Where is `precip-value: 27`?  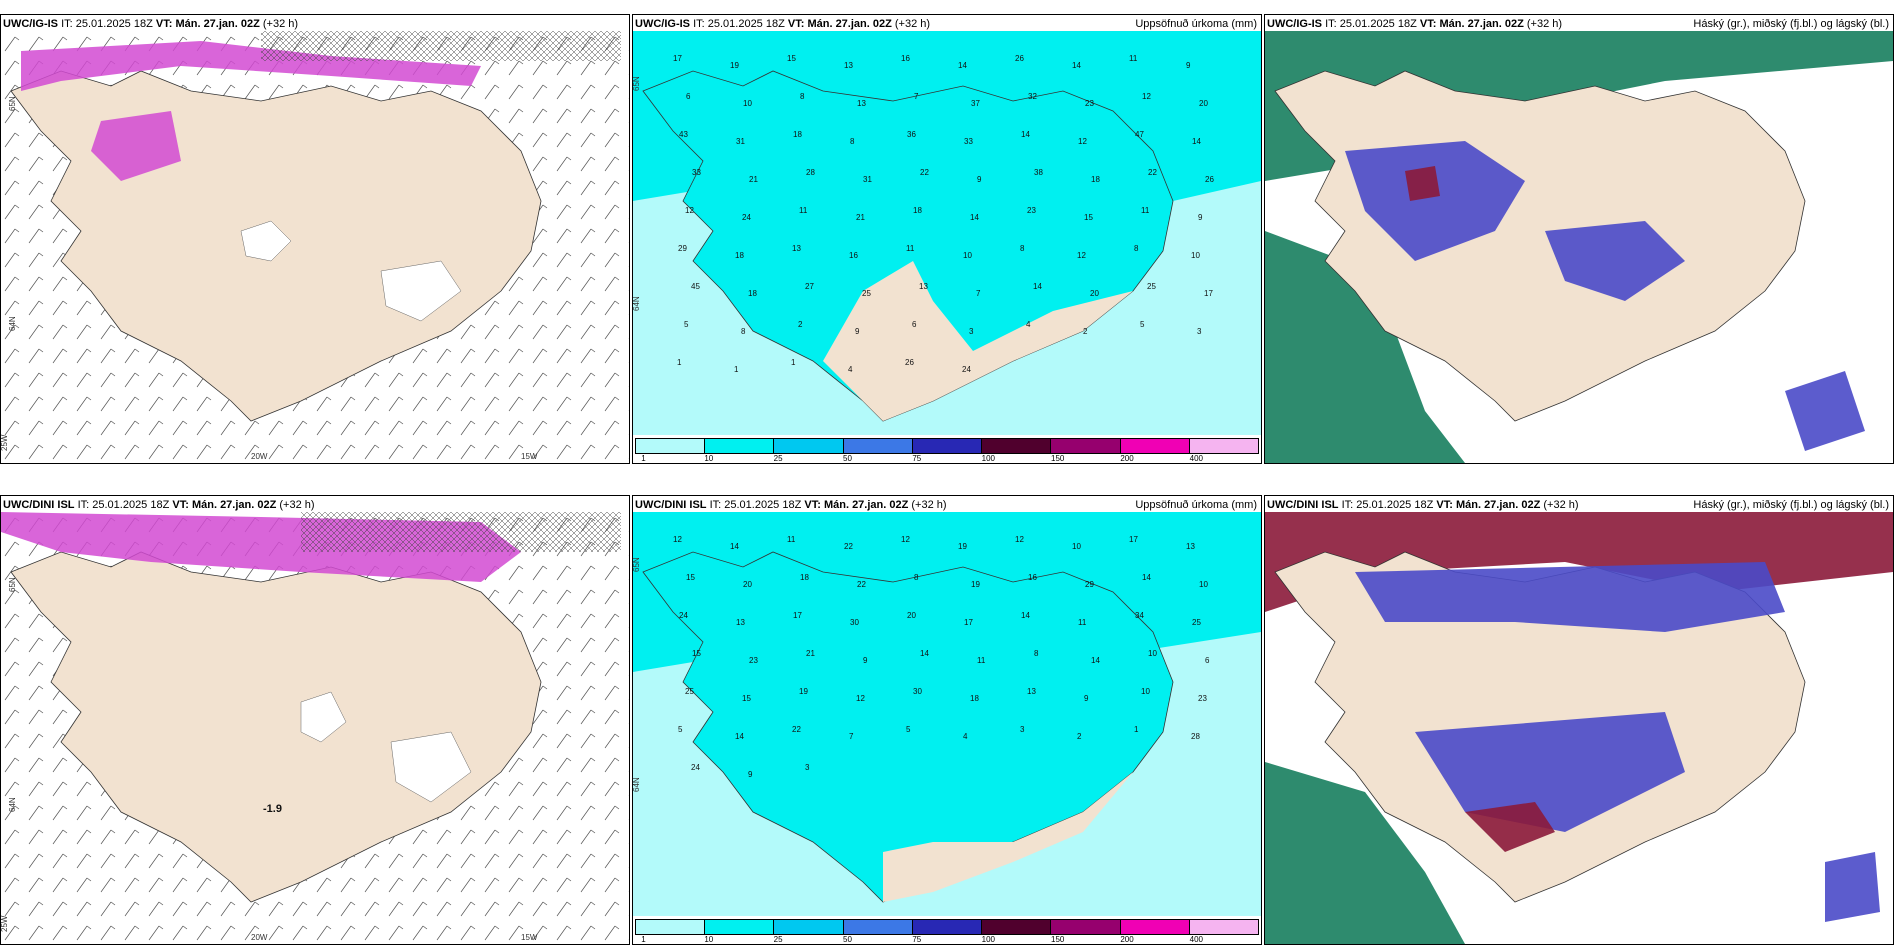
precip-value: 27 is located at coordinates (809, 286).